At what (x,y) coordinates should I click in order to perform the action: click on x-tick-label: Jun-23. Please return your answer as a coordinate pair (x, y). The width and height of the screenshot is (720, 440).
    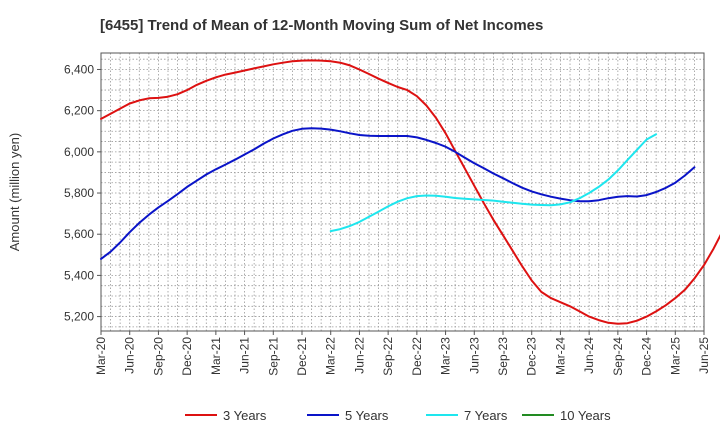
    Looking at the image, I should click on (474, 355).